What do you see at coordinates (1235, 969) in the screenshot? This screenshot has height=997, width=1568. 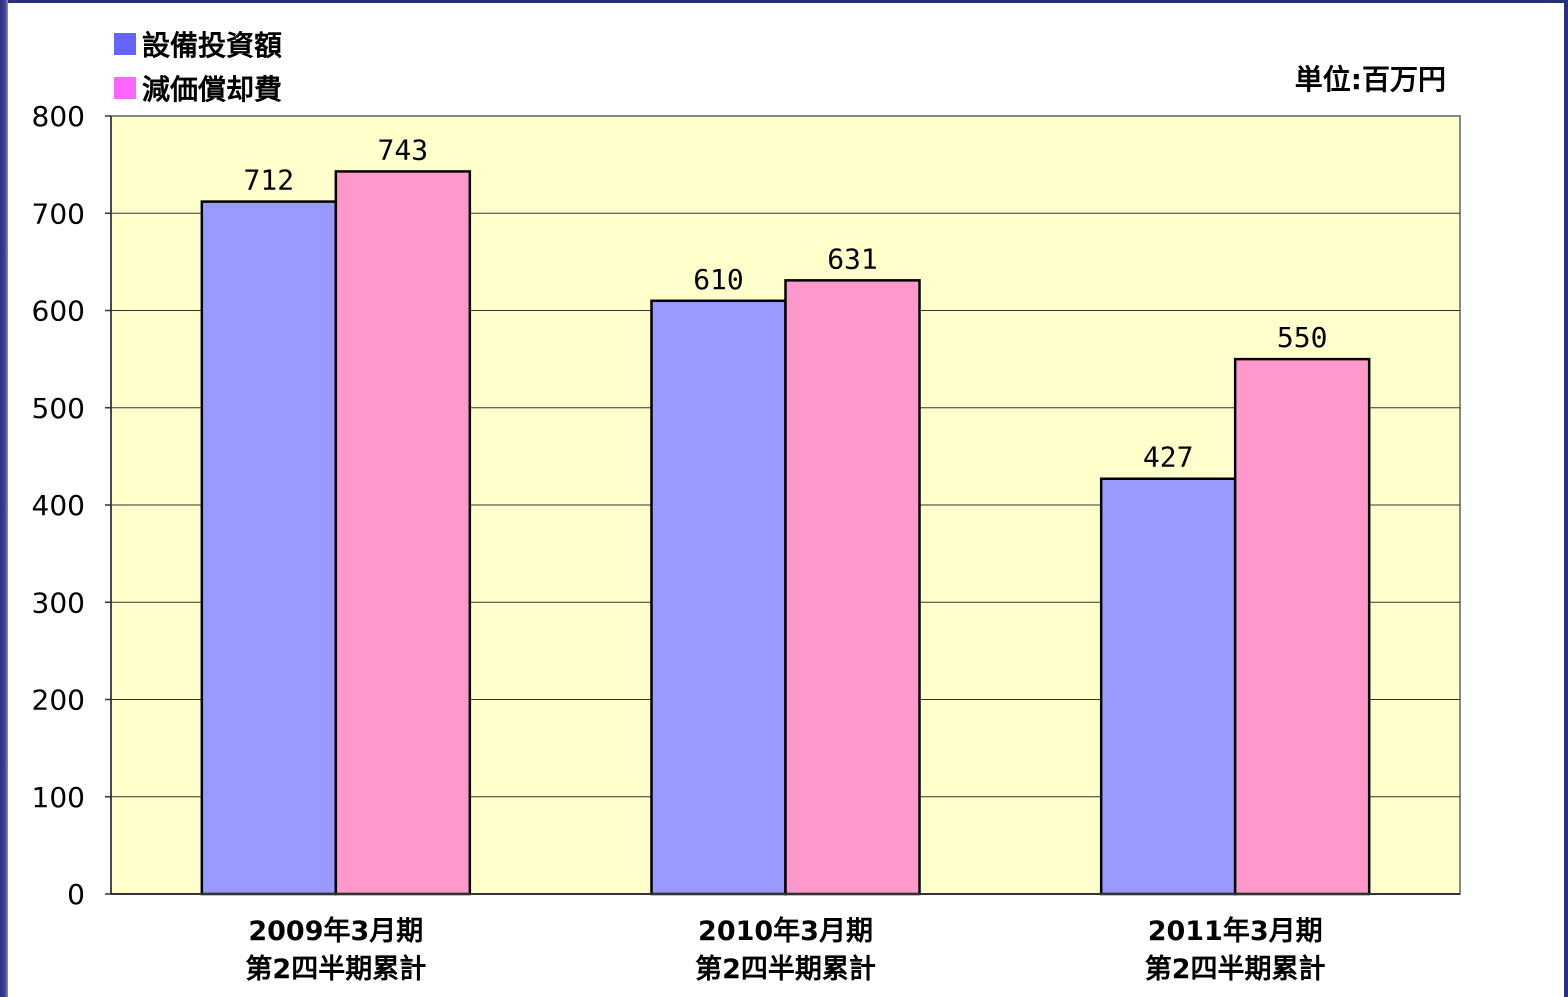 I see `x-tick-label-2-line-1: 第2四半期累計` at bounding box center [1235, 969].